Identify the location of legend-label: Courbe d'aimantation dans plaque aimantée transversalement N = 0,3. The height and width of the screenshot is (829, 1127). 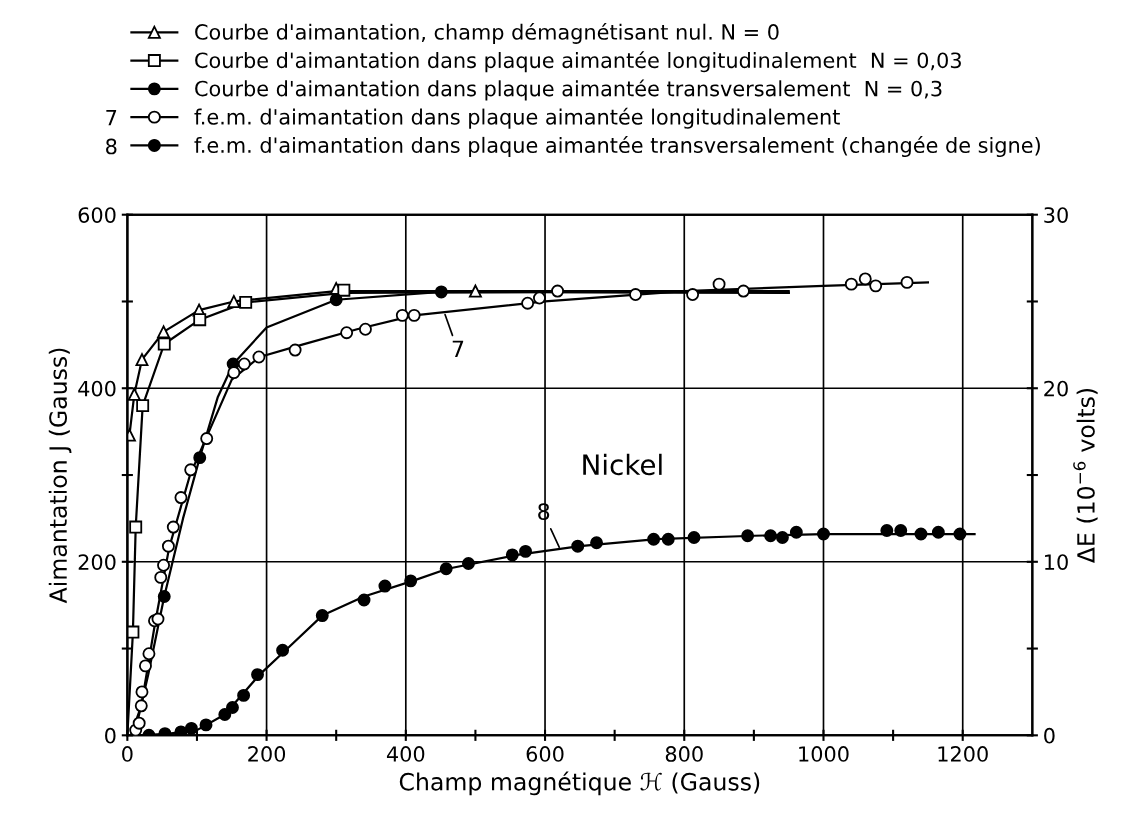
(568, 90).